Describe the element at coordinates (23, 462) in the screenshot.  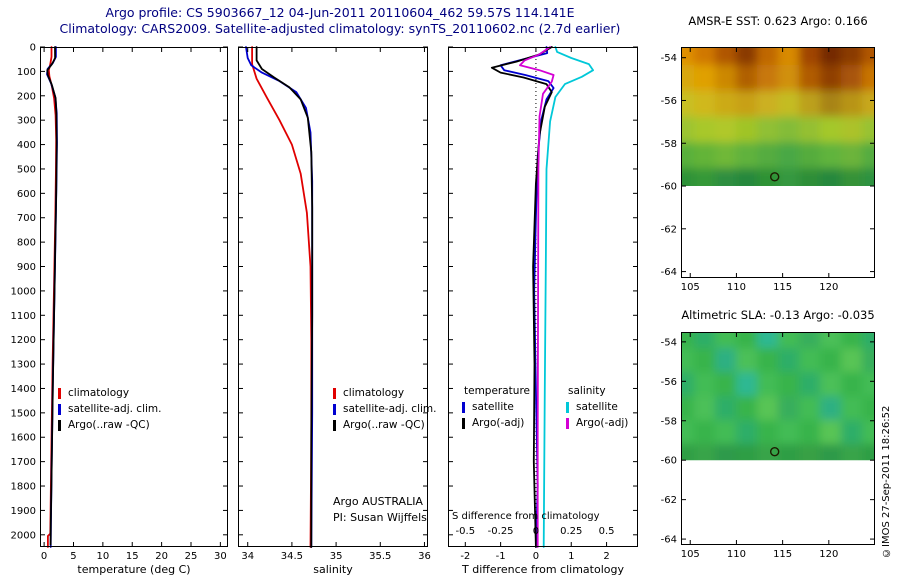
I see `svg-text: 1700` at that location.